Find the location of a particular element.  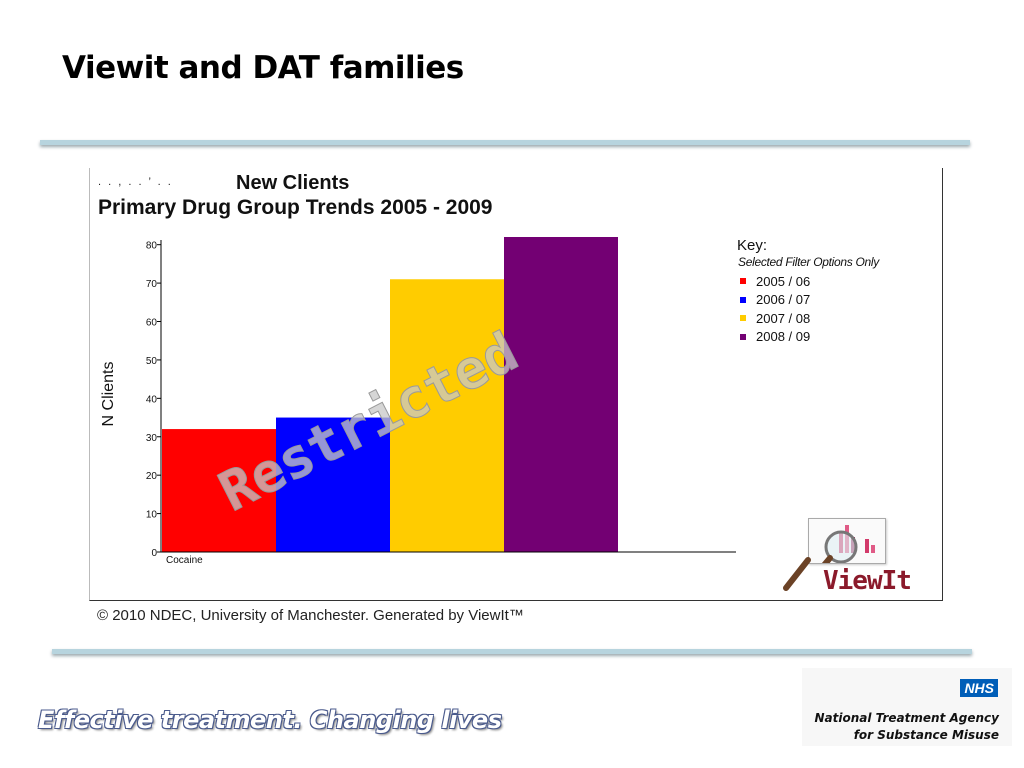

nta-name-line2: for Substance Misuse is located at coordinates (926, 735).